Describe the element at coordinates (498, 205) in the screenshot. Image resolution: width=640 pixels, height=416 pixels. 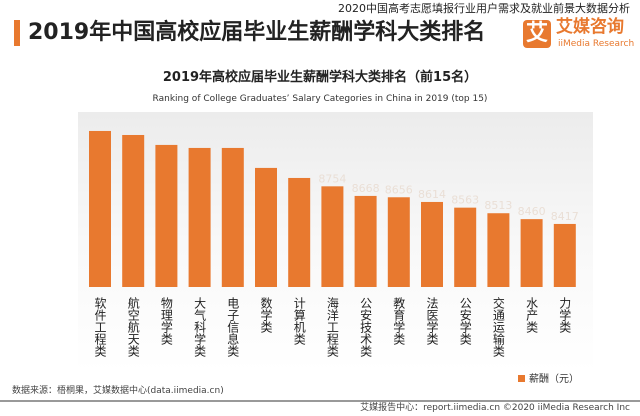
I see `data-label: 8513` at that location.